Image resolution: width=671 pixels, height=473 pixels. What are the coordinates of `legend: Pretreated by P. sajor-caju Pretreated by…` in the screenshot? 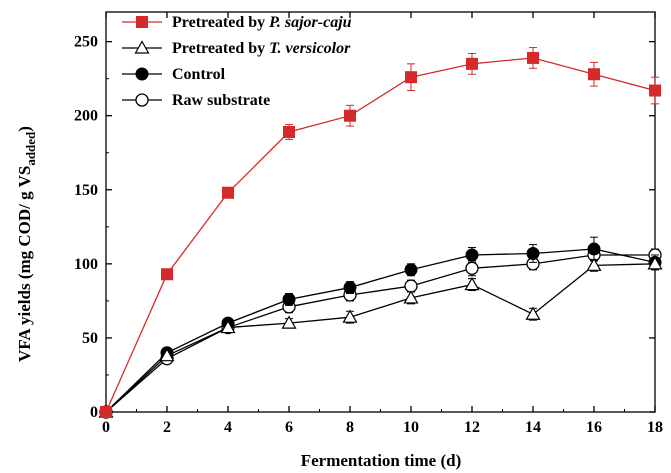 It's located at (237, 61).